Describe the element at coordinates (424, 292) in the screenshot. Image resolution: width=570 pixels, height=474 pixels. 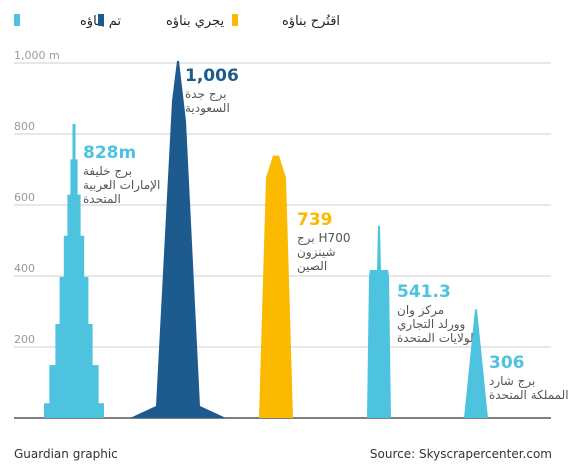
I see `building-4-value-label: 541.3` at that location.